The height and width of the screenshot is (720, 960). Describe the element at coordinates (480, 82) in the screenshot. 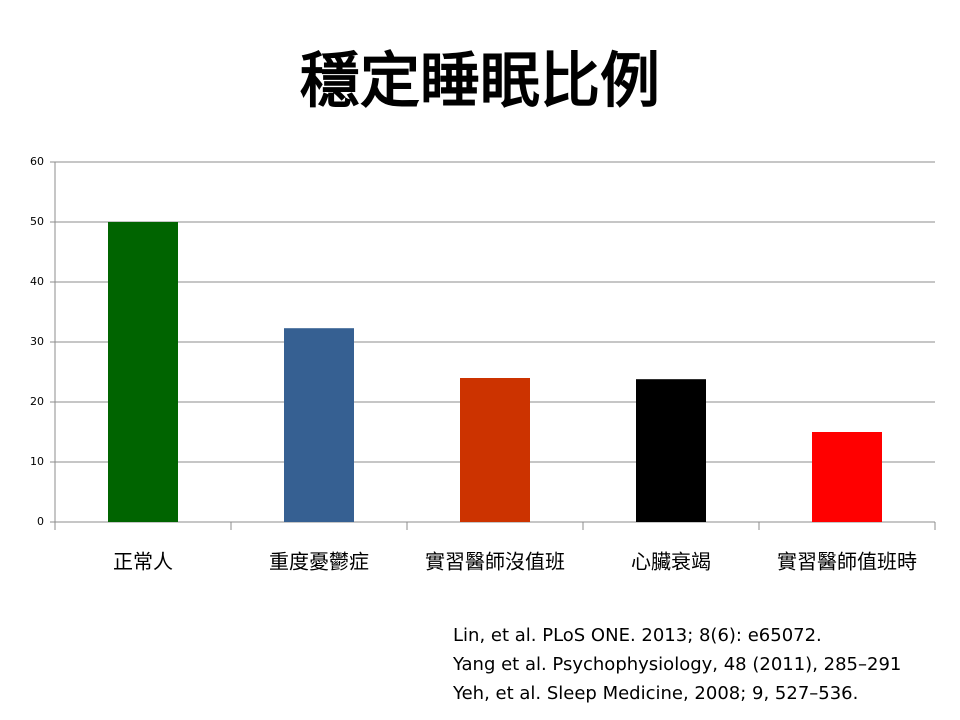

I see `chart-title: 穩定睡眠比例` at that location.